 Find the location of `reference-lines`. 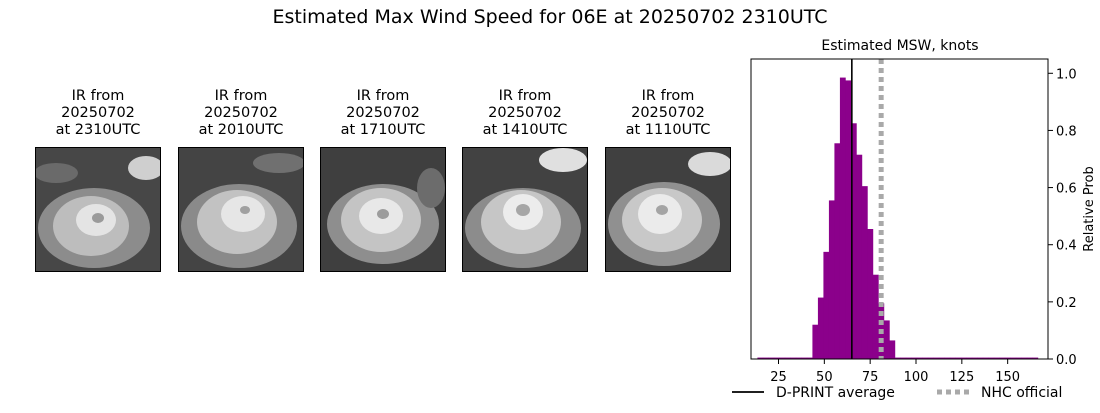

reference-lines is located at coordinates (867, 209).